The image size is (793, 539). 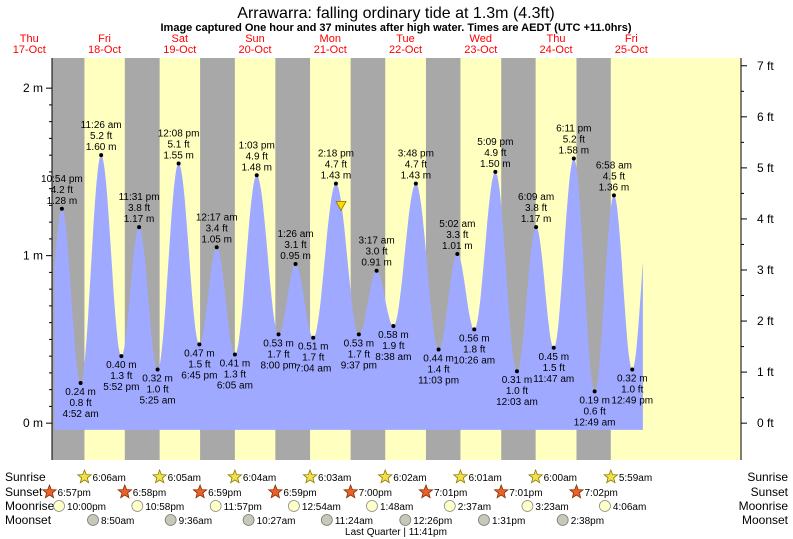 I want to click on day-header-dow: Fri, so click(x=631, y=39).